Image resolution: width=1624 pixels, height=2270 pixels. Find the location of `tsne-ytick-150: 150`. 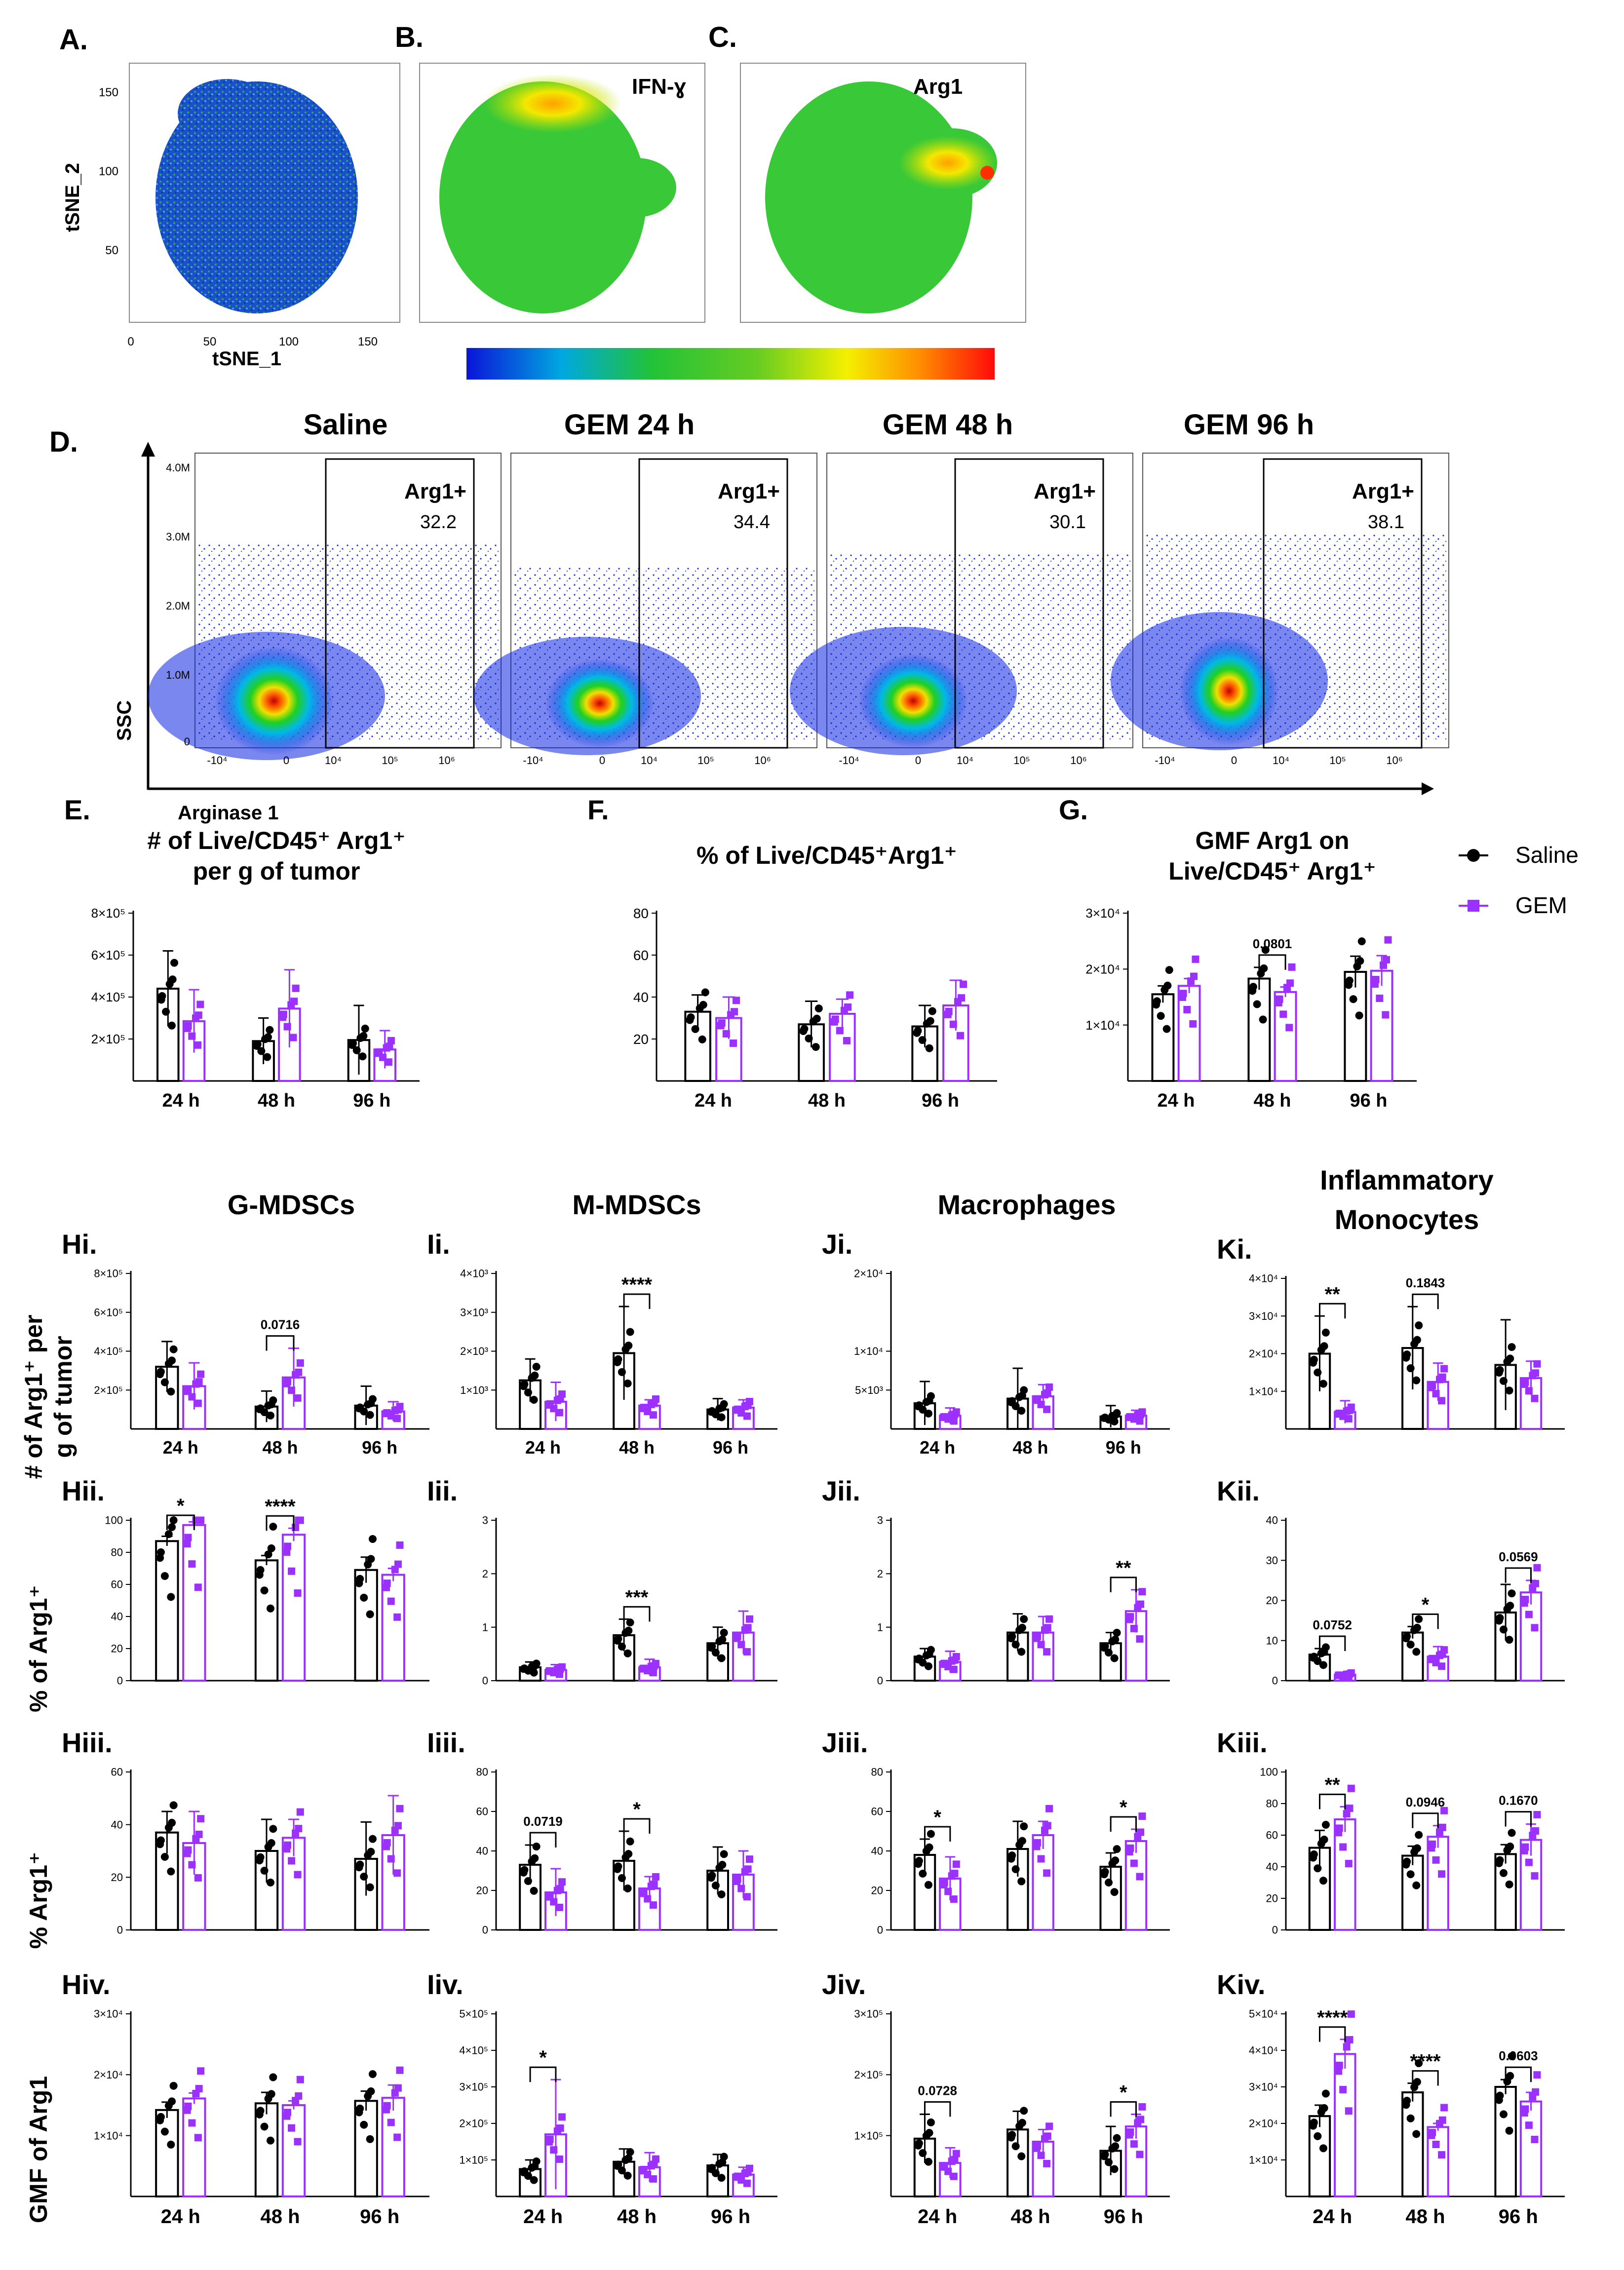

tsne-ytick-150: 150 is located at coordinates (108, 92).